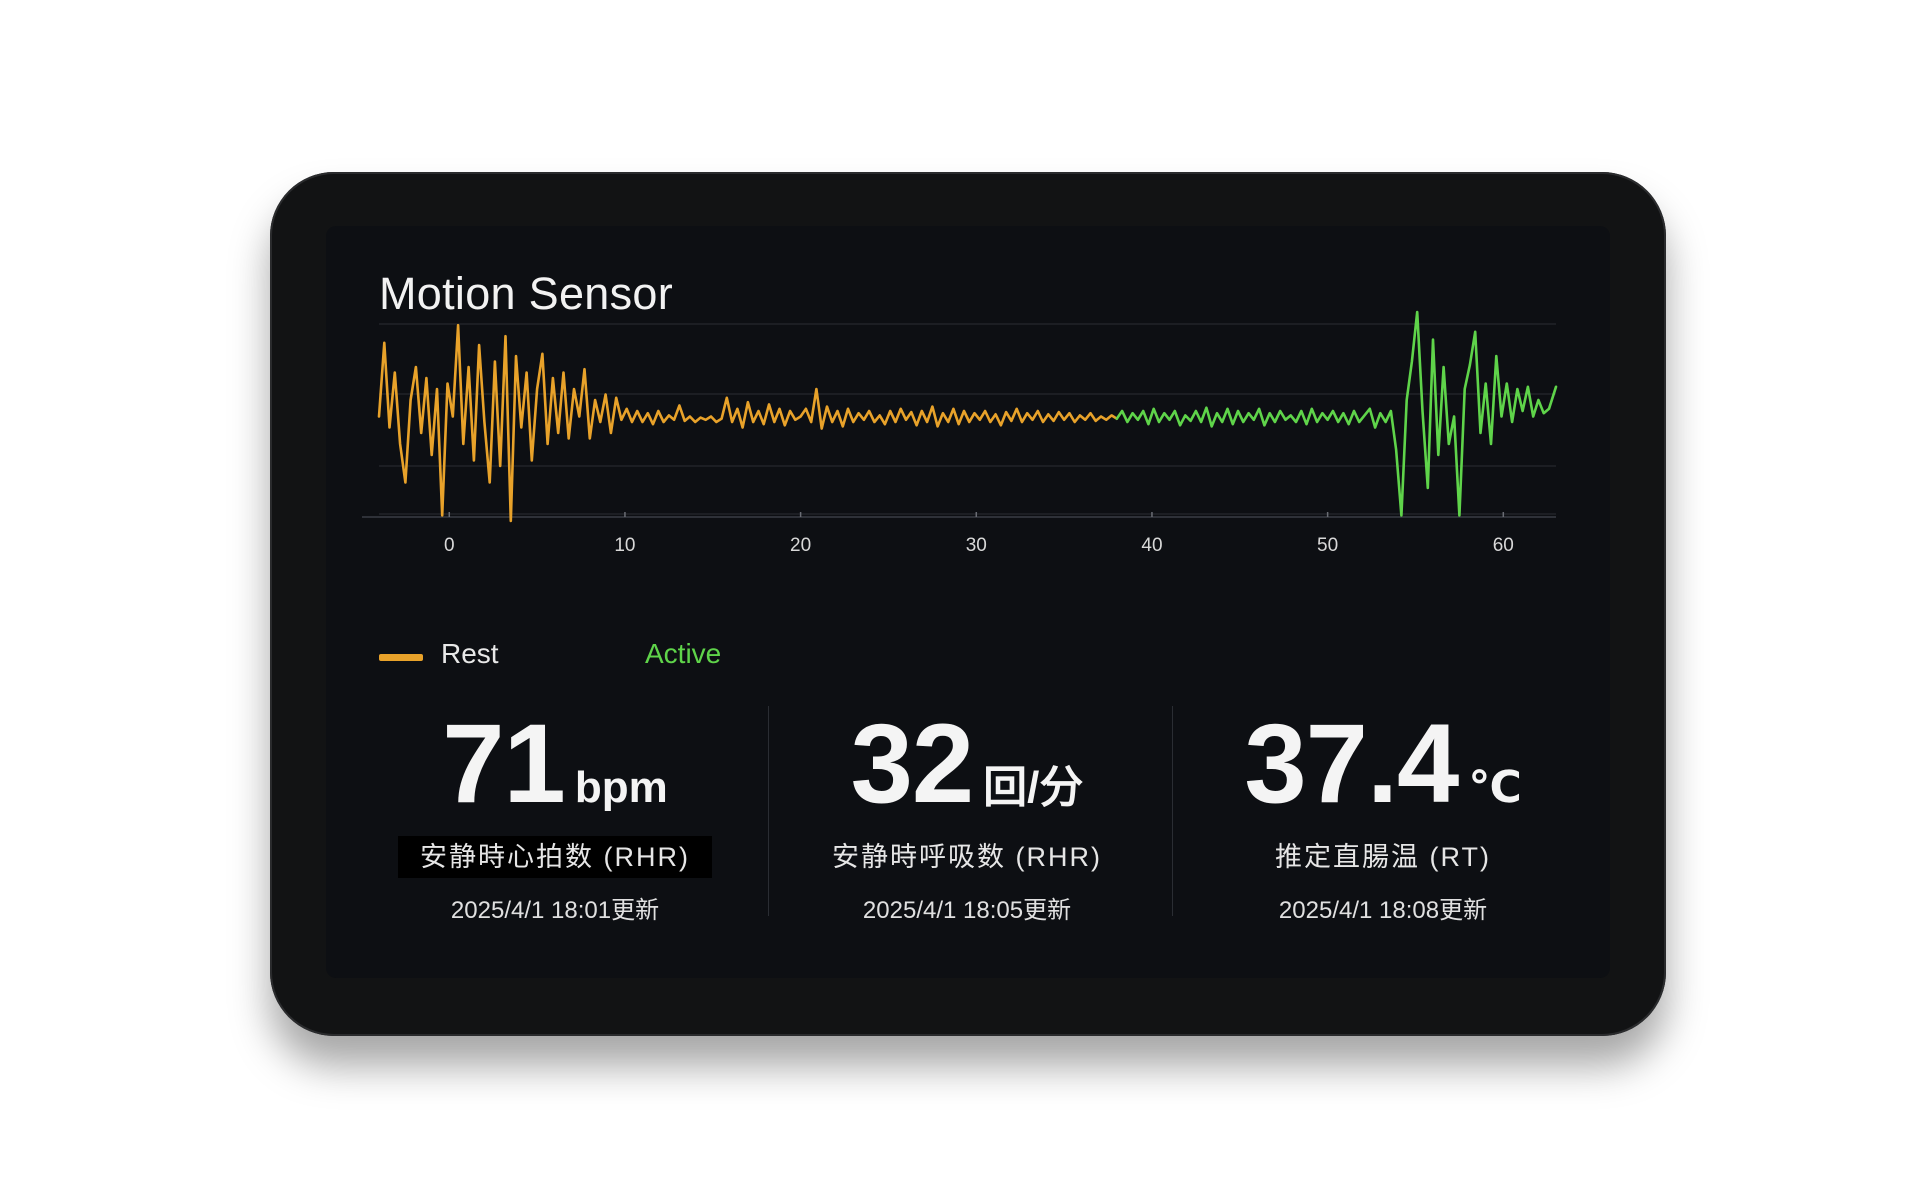 The width and height of the screenshot is (1920, 1200). What do you see at coordinates (1383, 910) in the screenshot?
I see `temperature-updated: 2025/4/1 18:08更新` at bounding box center [1383, 910].